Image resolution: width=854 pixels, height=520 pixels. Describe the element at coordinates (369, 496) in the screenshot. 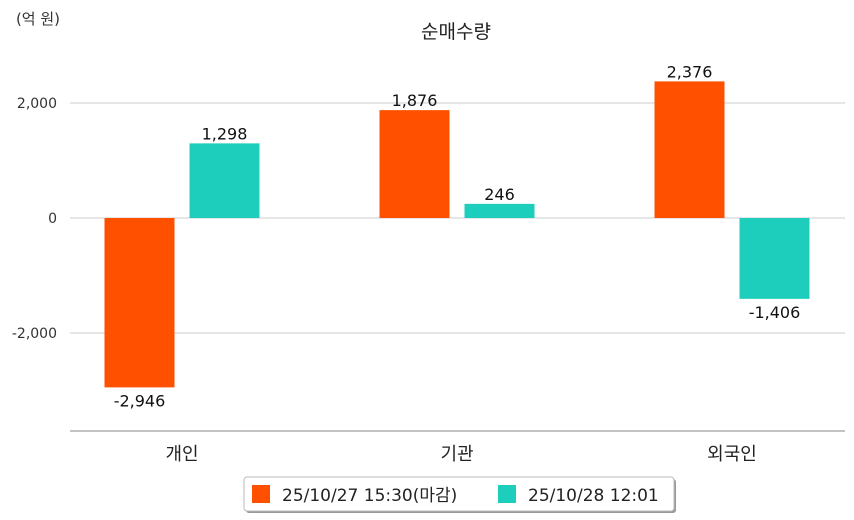

I see `legend-item-label: 25/10/27 15:30(마감)` at that location.